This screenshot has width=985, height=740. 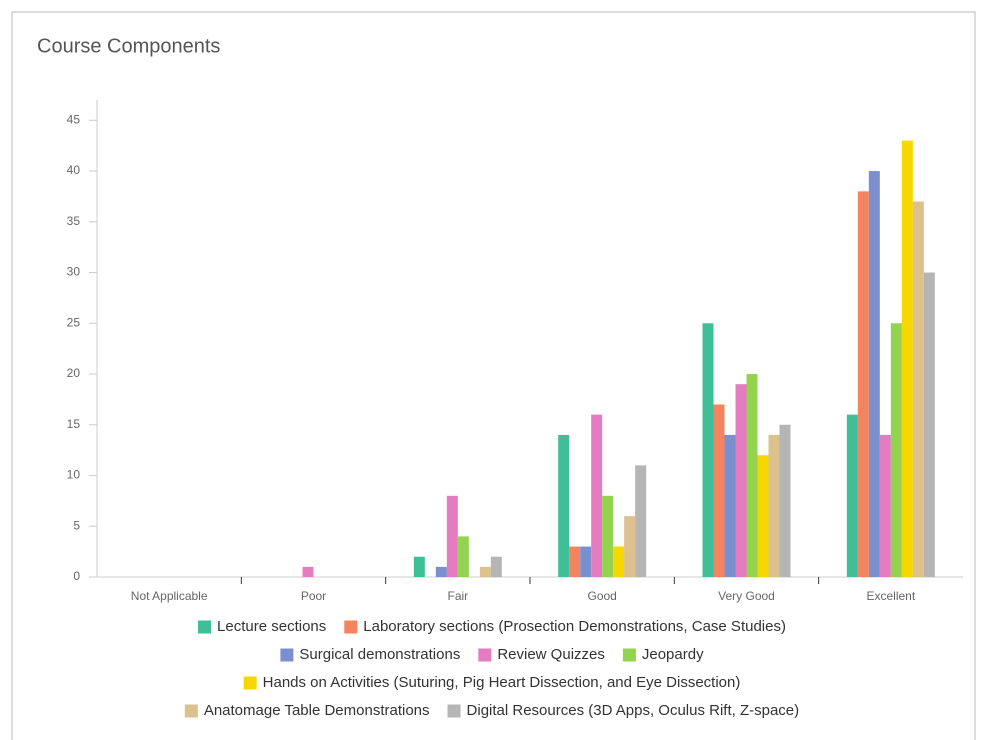 What do you see at coordinates (74, 221) in the screenshot?
I see `y-tick-label: 35` at bounding box center [74, 221].